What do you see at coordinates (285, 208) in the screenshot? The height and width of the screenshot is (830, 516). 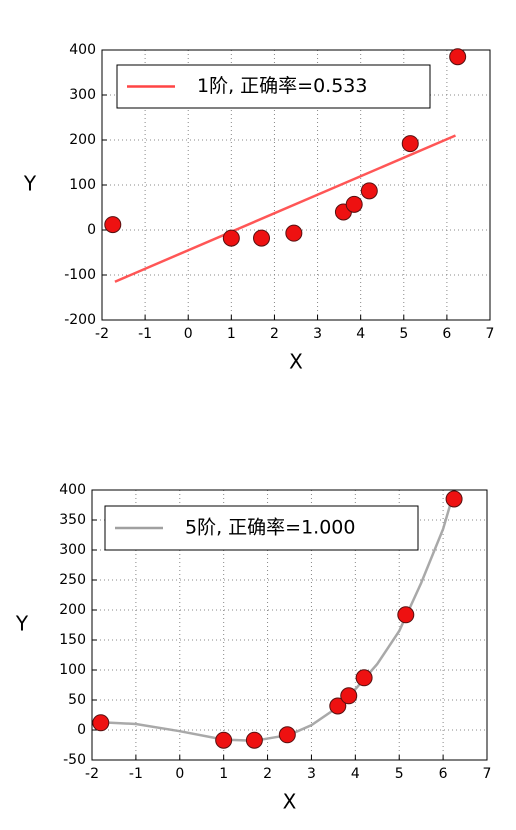 I see `fit-line` at bounding box center [285, 208].